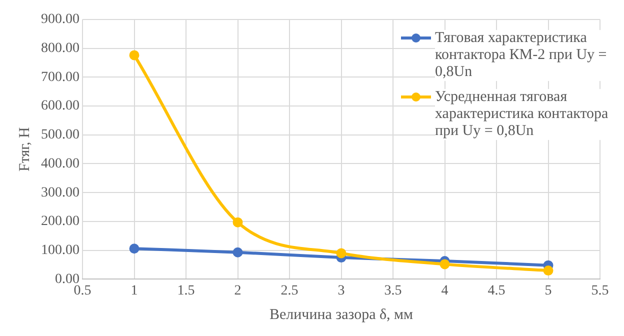  I want to click on x-tick-label: 2, so click(238, 290).